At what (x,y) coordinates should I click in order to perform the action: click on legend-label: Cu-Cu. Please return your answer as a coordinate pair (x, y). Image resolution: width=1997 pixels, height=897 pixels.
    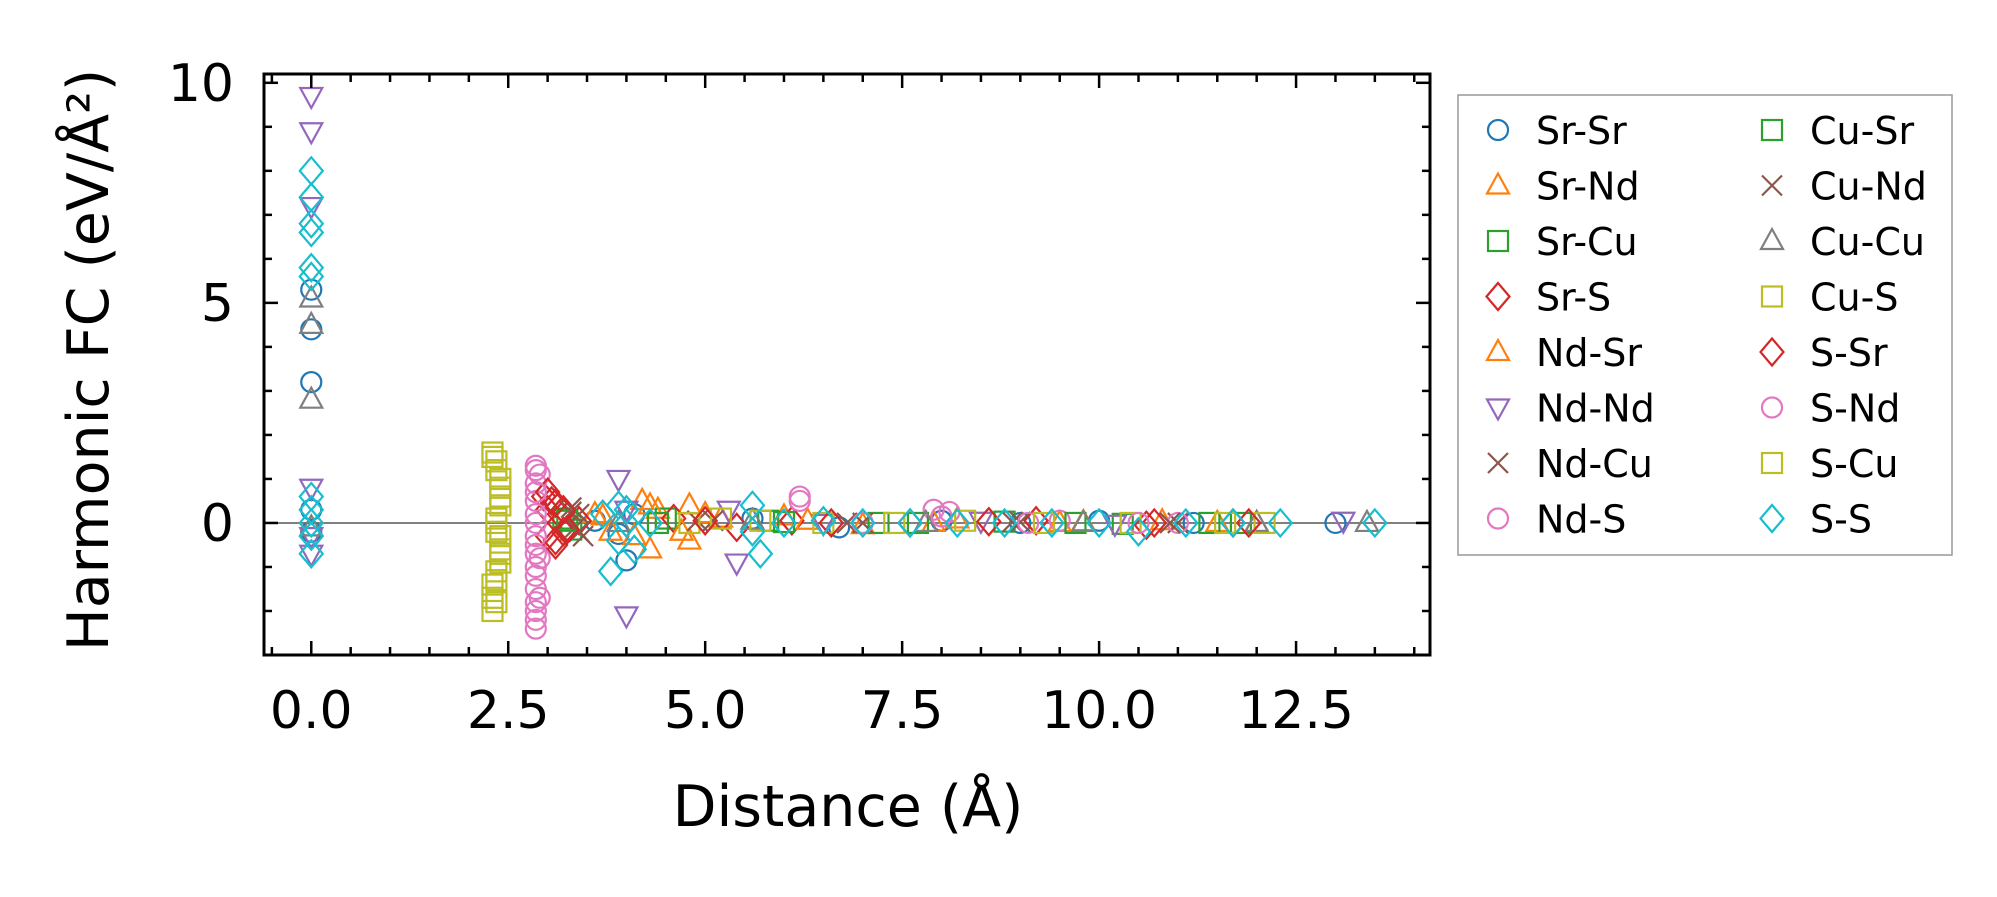
    Looking at the image, I should click on (1867, 242).